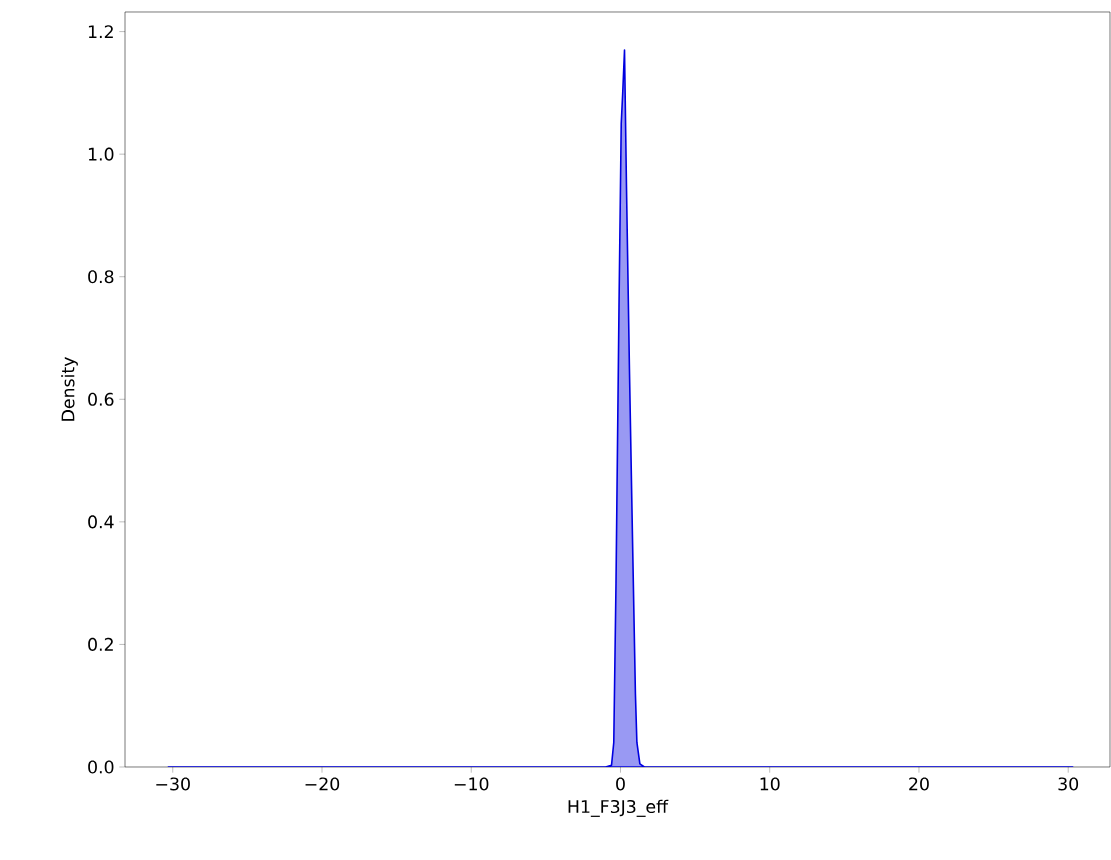 This screenshot has height=860, width=1111. Describe the element at coordinates (101, 522) in the screenshot. I see `y-tick-label: 0.4` at that location.